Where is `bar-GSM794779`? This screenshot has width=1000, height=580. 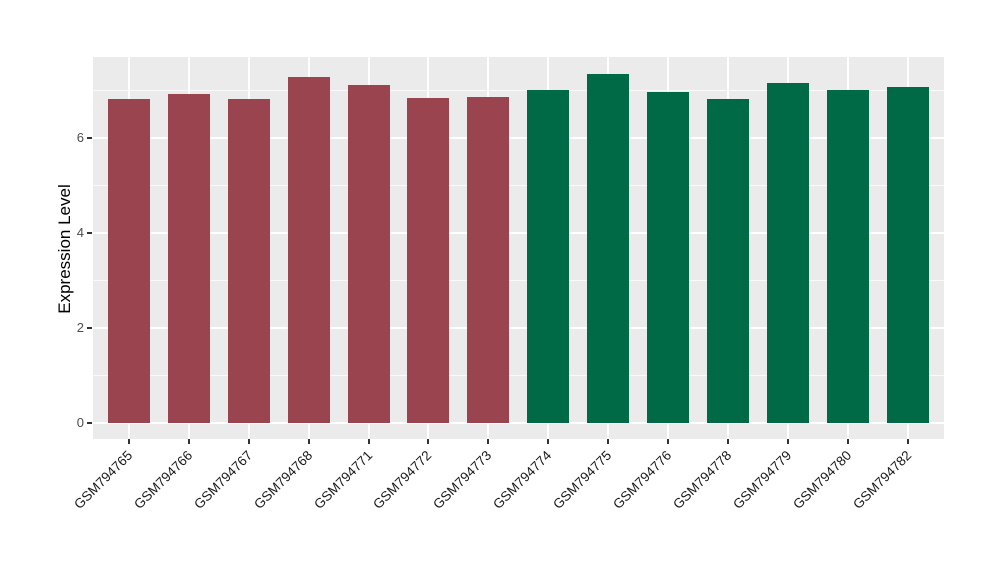
bar-GSM794779 is located at coordinates (787, 252).